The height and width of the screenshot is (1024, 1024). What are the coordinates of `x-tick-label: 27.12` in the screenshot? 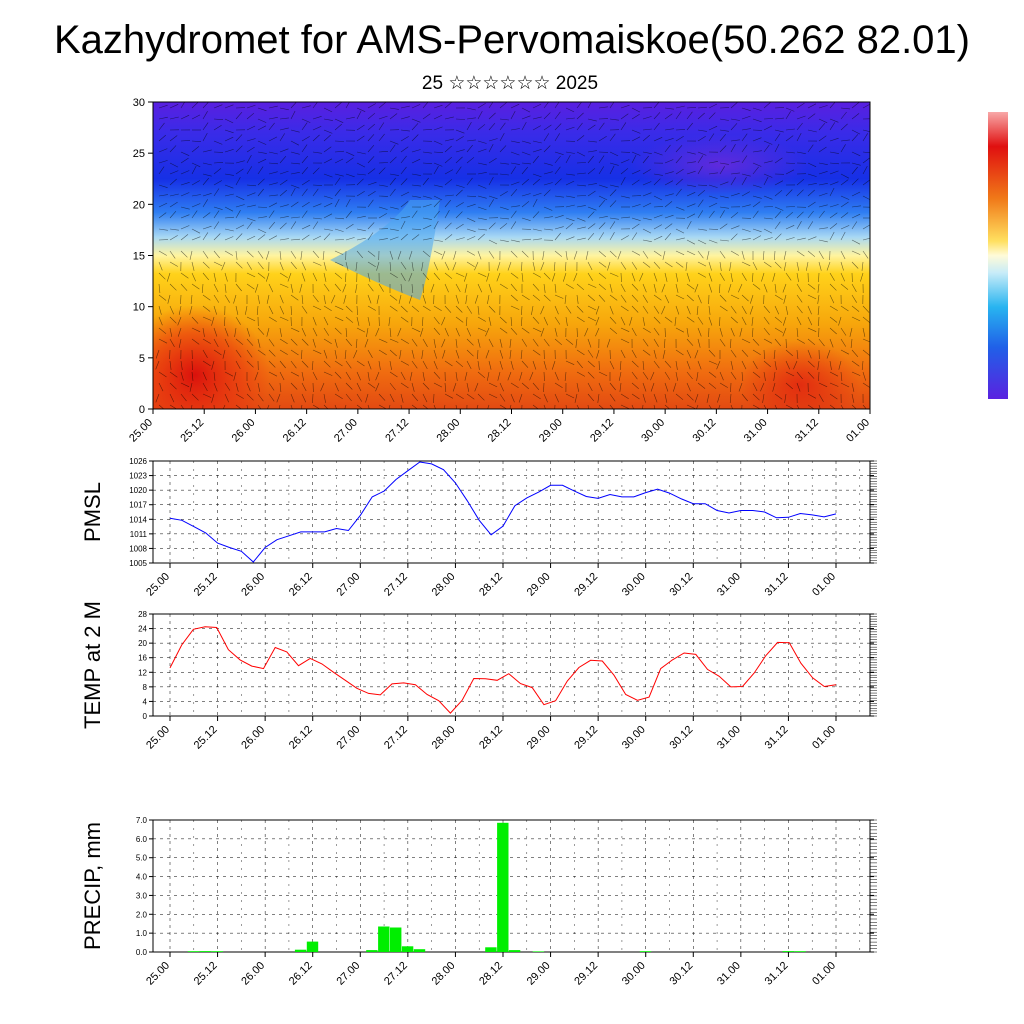 It's located at (397, 431).